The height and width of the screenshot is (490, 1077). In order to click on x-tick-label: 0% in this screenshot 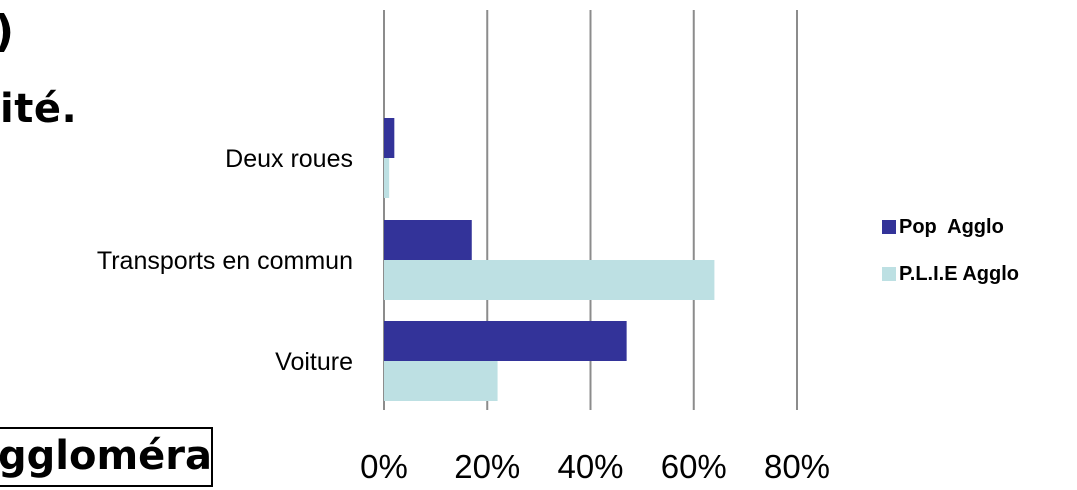, I will do `click(384, 466)`.